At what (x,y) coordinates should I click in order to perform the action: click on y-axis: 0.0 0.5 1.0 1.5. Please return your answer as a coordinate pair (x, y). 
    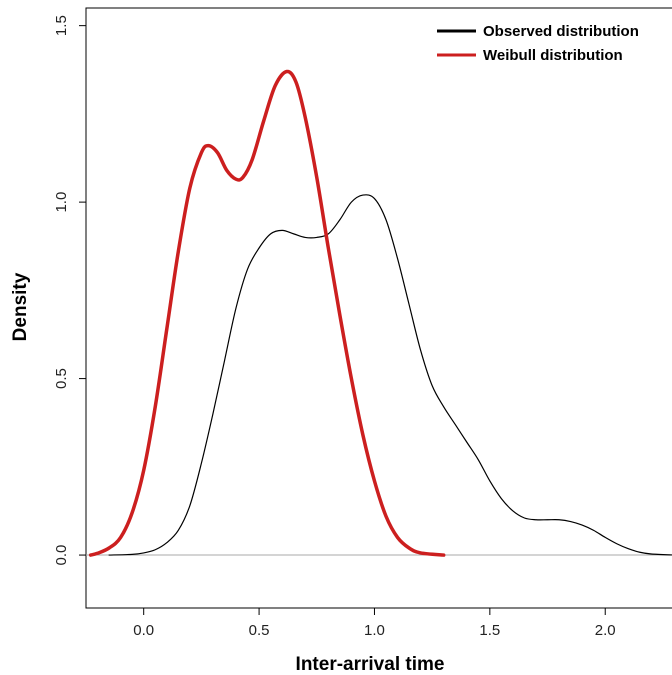
    Looking at the image, I should click on (69, 290).